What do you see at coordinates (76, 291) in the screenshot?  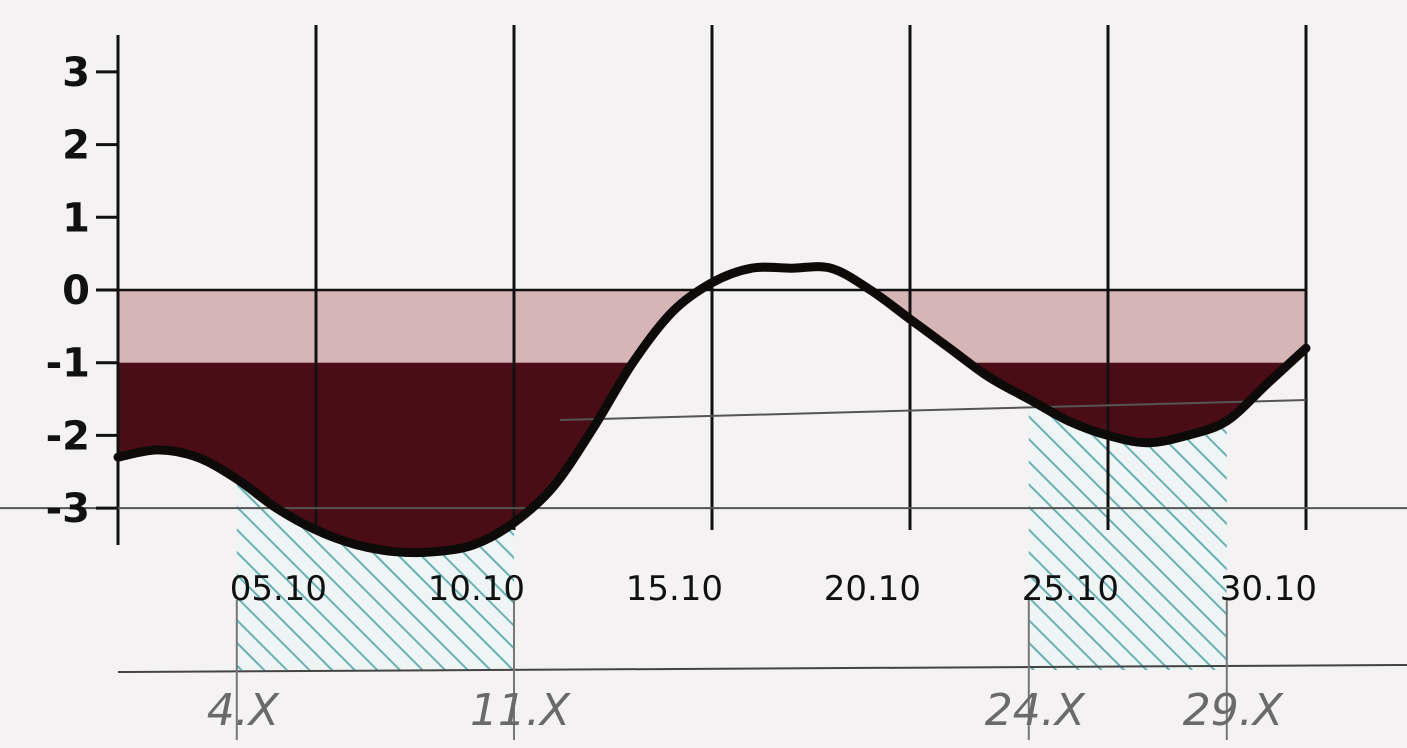 I see `y-tick-label: 0` at bounding box center [76, 291].